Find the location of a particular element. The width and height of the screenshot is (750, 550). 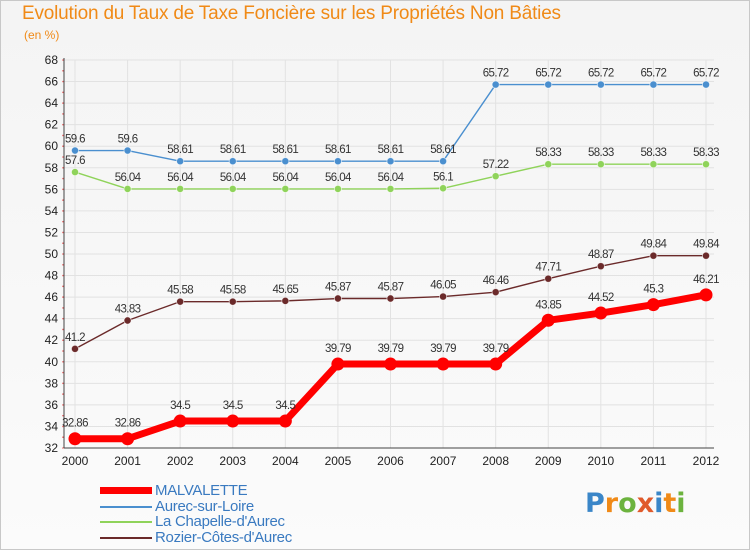

legend-swatch-la-chapelle-d-aurec is located at coordinates (126, 522).